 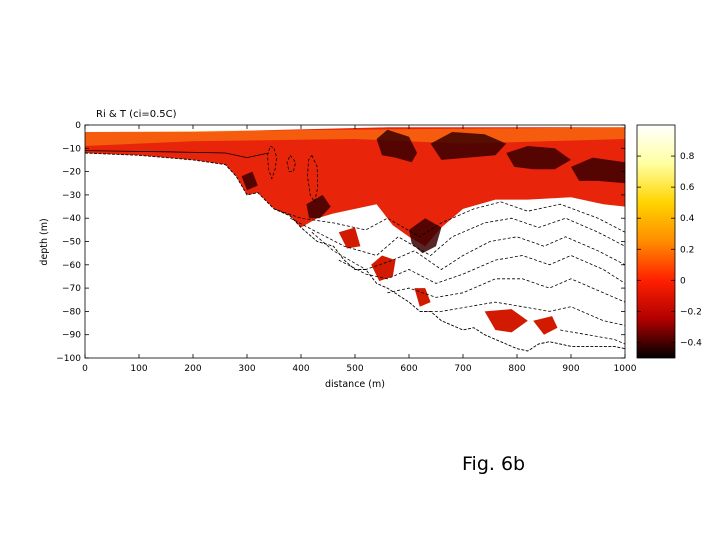 What do you see at coordinates (71, 336) in the screenshot?
I see `y-tick-label: −90` at bounding box center [71, 336].